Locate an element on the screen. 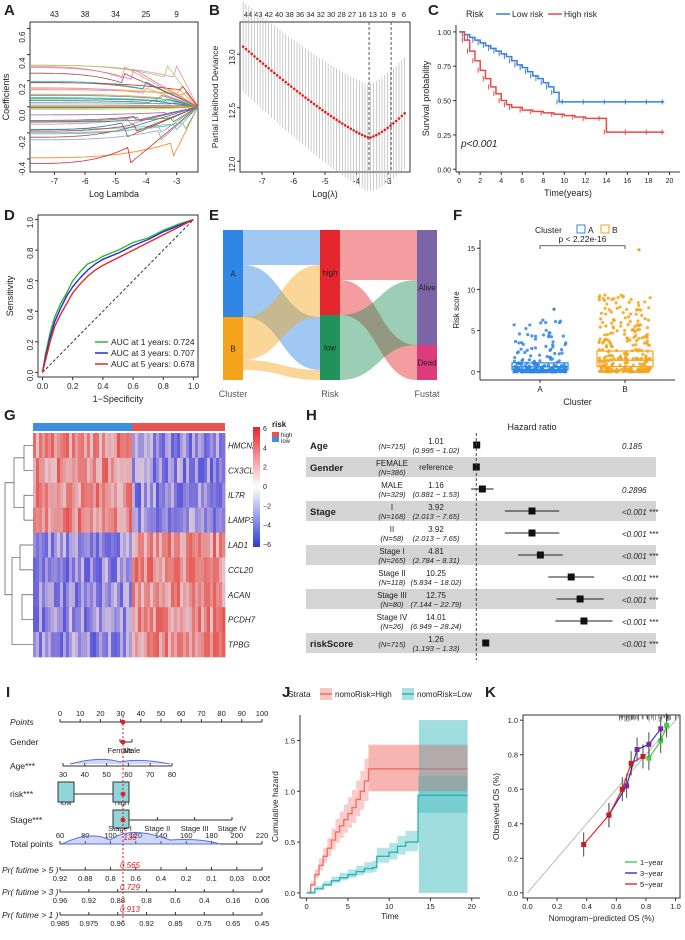 Image resolution: width=685 pixels, height=940 pixels. roc-curve is located at coordinates (117, 295).